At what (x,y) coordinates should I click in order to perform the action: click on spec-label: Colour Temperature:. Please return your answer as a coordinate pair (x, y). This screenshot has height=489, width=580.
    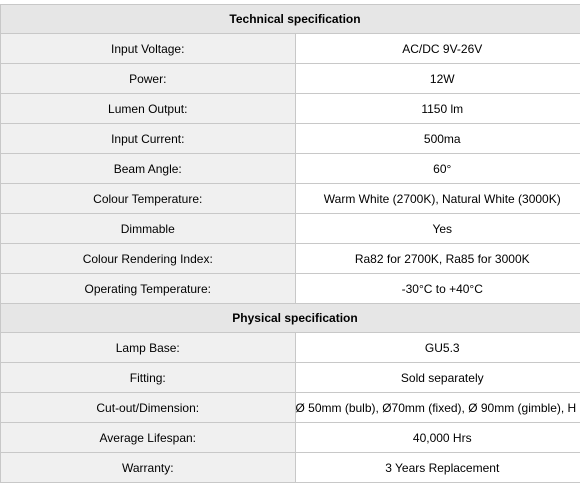
    Looking at the image, I should click on (148, 198).